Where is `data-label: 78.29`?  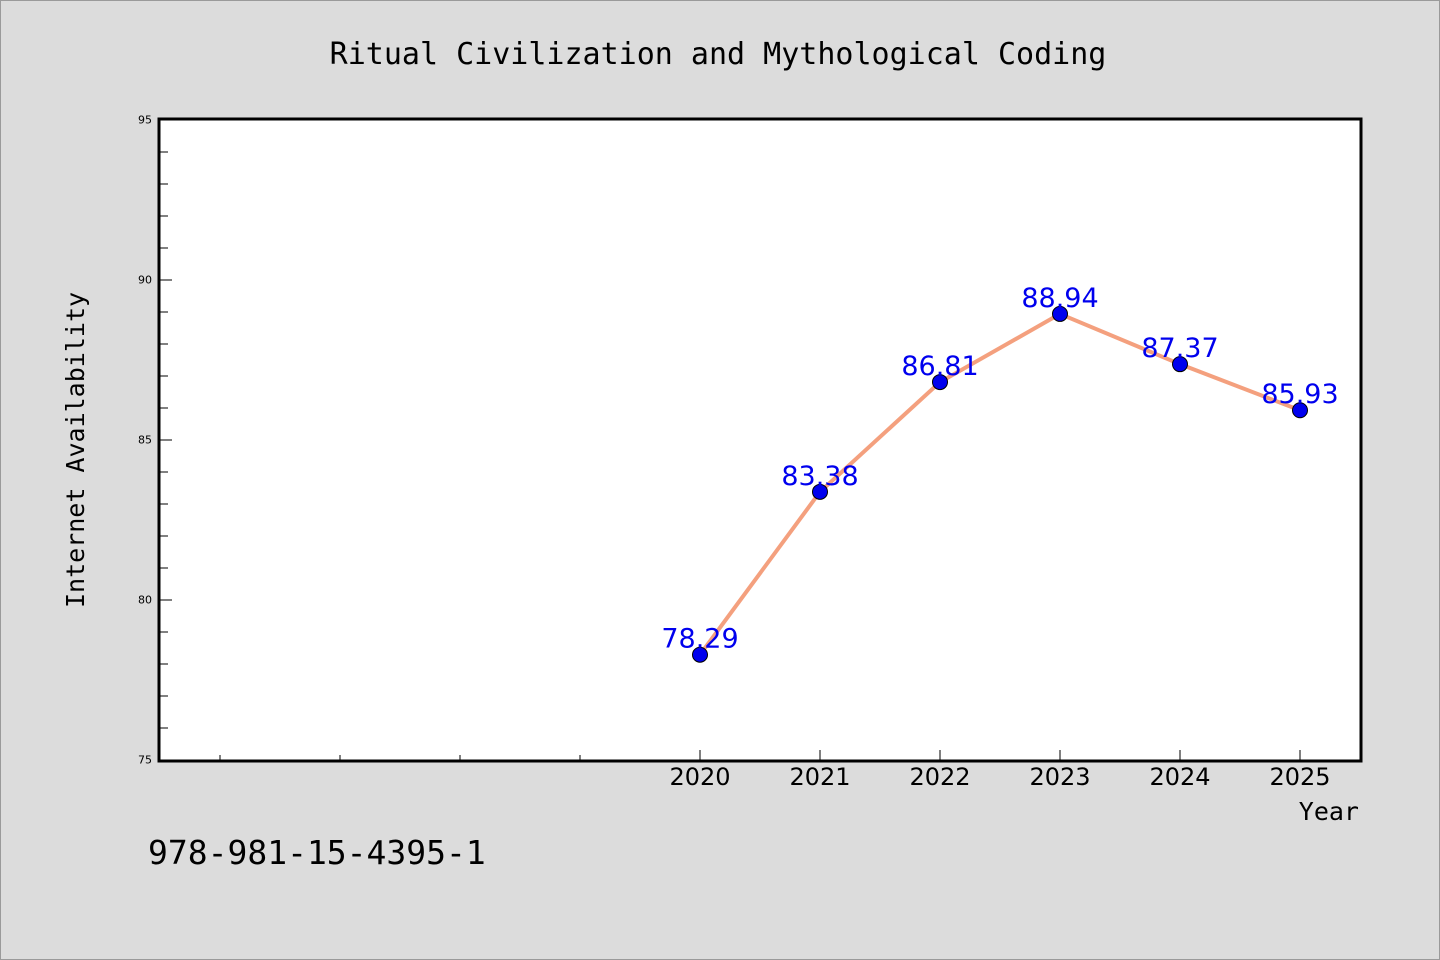
data-label: 78.29 is located at coordinates (699, 639).